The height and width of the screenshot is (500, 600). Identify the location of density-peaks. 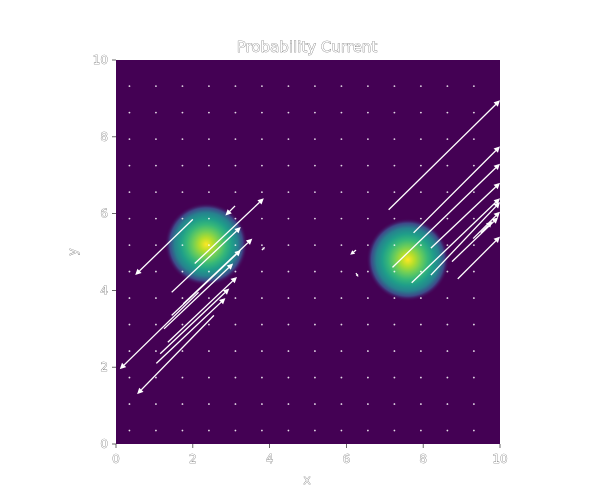
(307, 252).